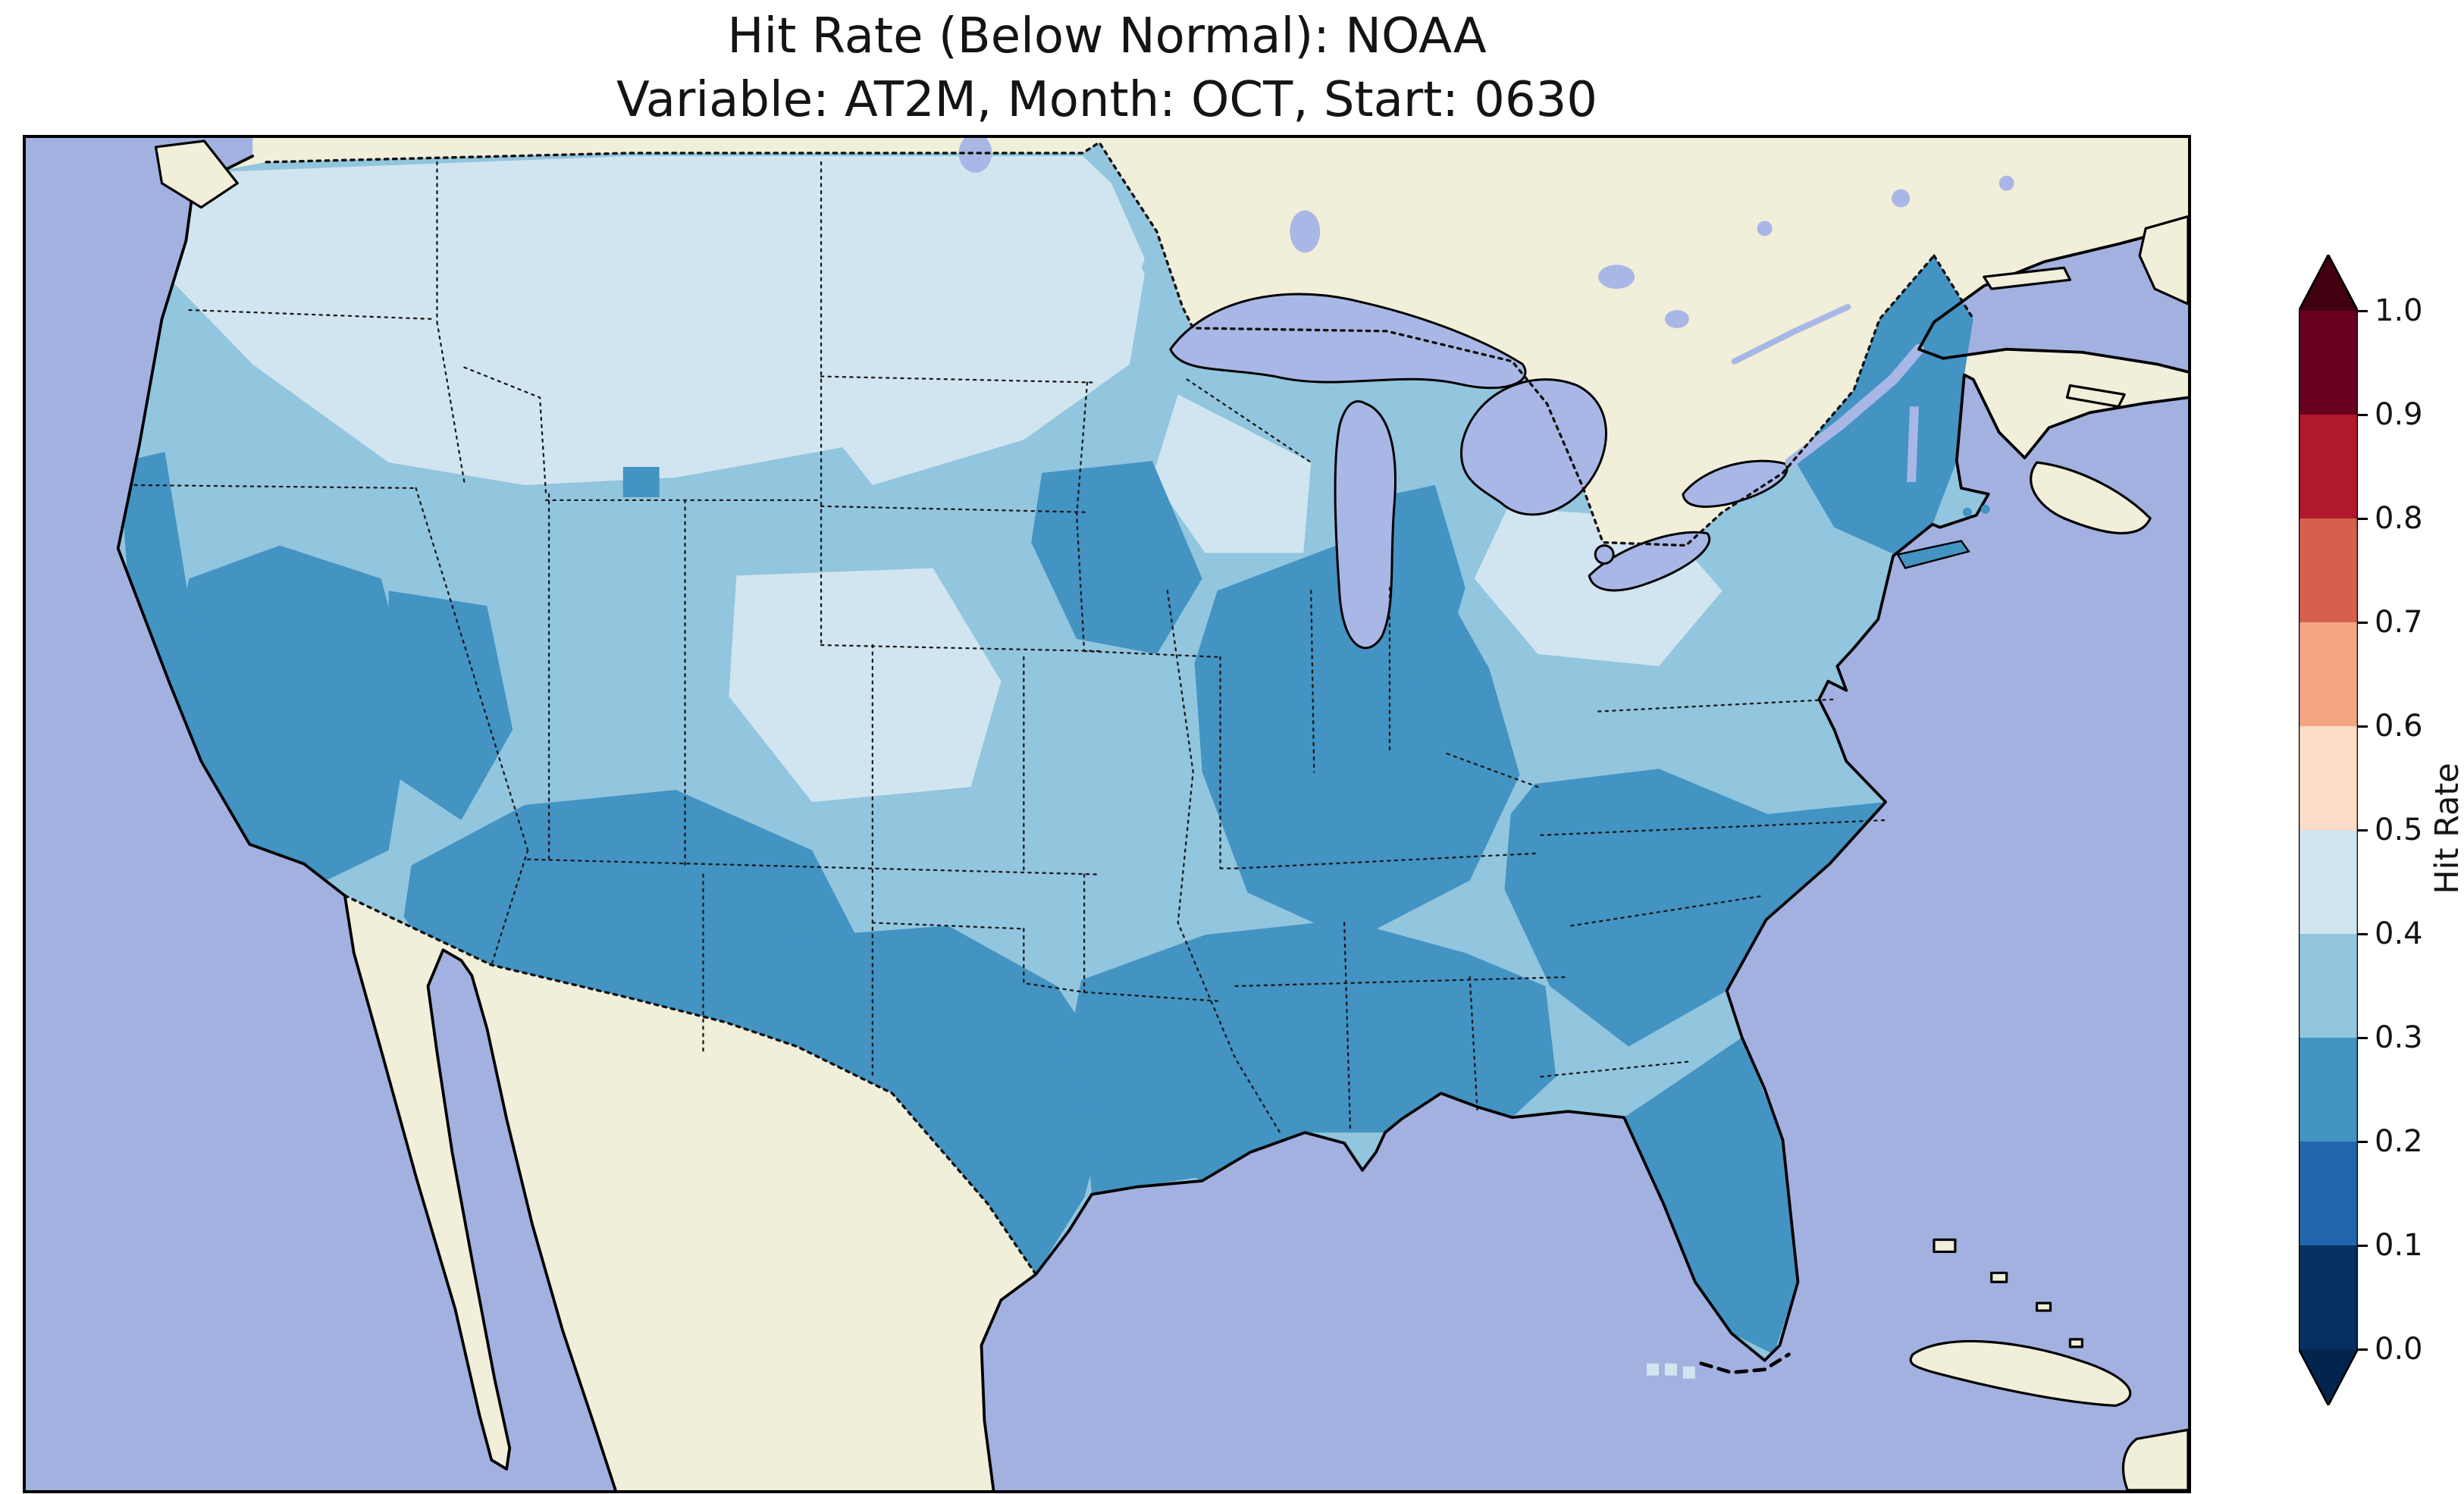 The image size is (2464, 1494). Describe the element at coordinates (1945, 1246) in the screenshot. I see `bahamas` at that location.